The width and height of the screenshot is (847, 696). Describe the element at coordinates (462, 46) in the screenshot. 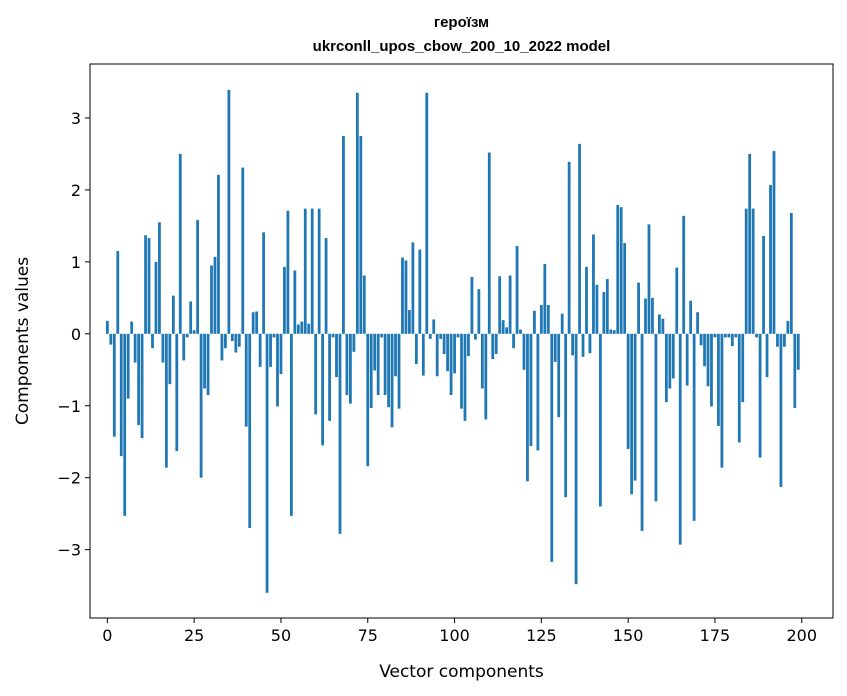

I see `chart-subtitle: ukrconll_upos_cbow_200_10_2022 model` at that location.